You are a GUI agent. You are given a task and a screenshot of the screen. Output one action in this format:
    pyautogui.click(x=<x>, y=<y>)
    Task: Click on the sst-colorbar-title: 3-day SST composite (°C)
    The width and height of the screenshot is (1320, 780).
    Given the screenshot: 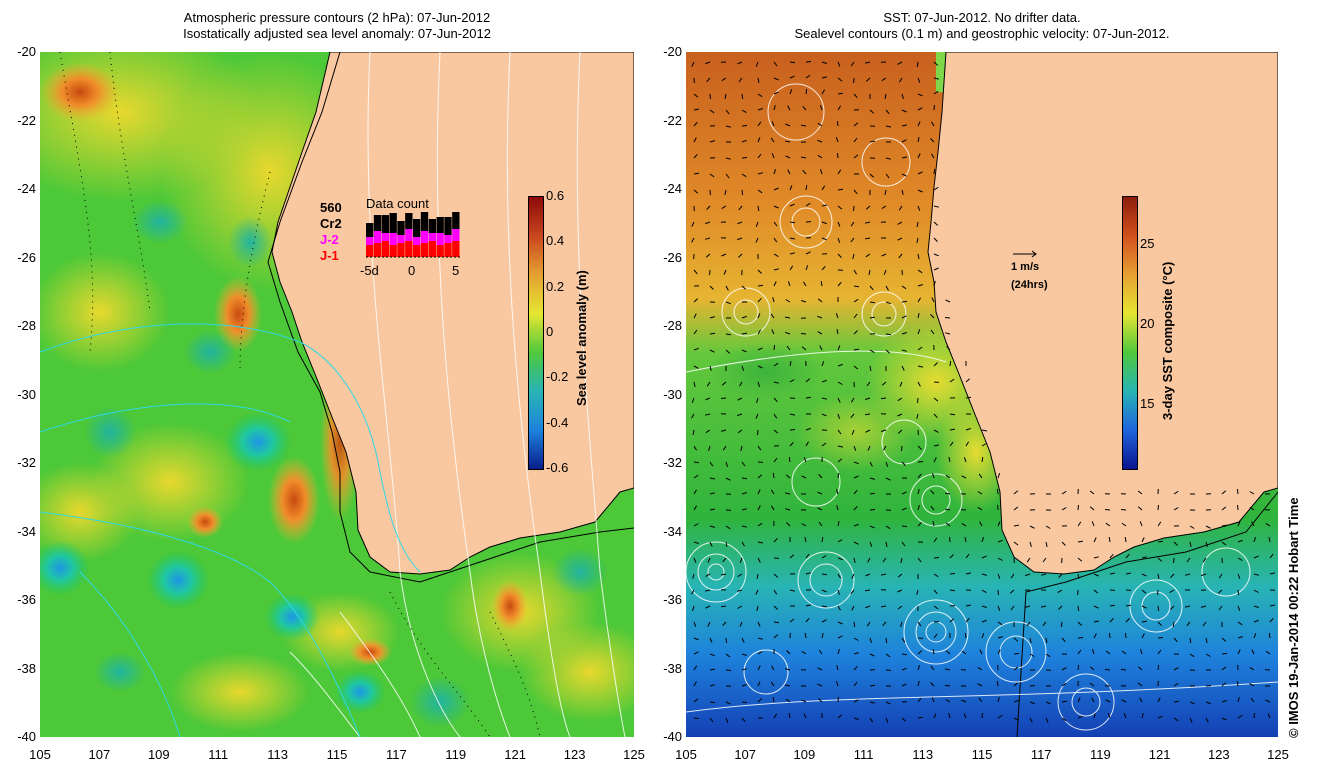 What is the action you would take?
    pyautogui.click(x=1167, y=340)
    